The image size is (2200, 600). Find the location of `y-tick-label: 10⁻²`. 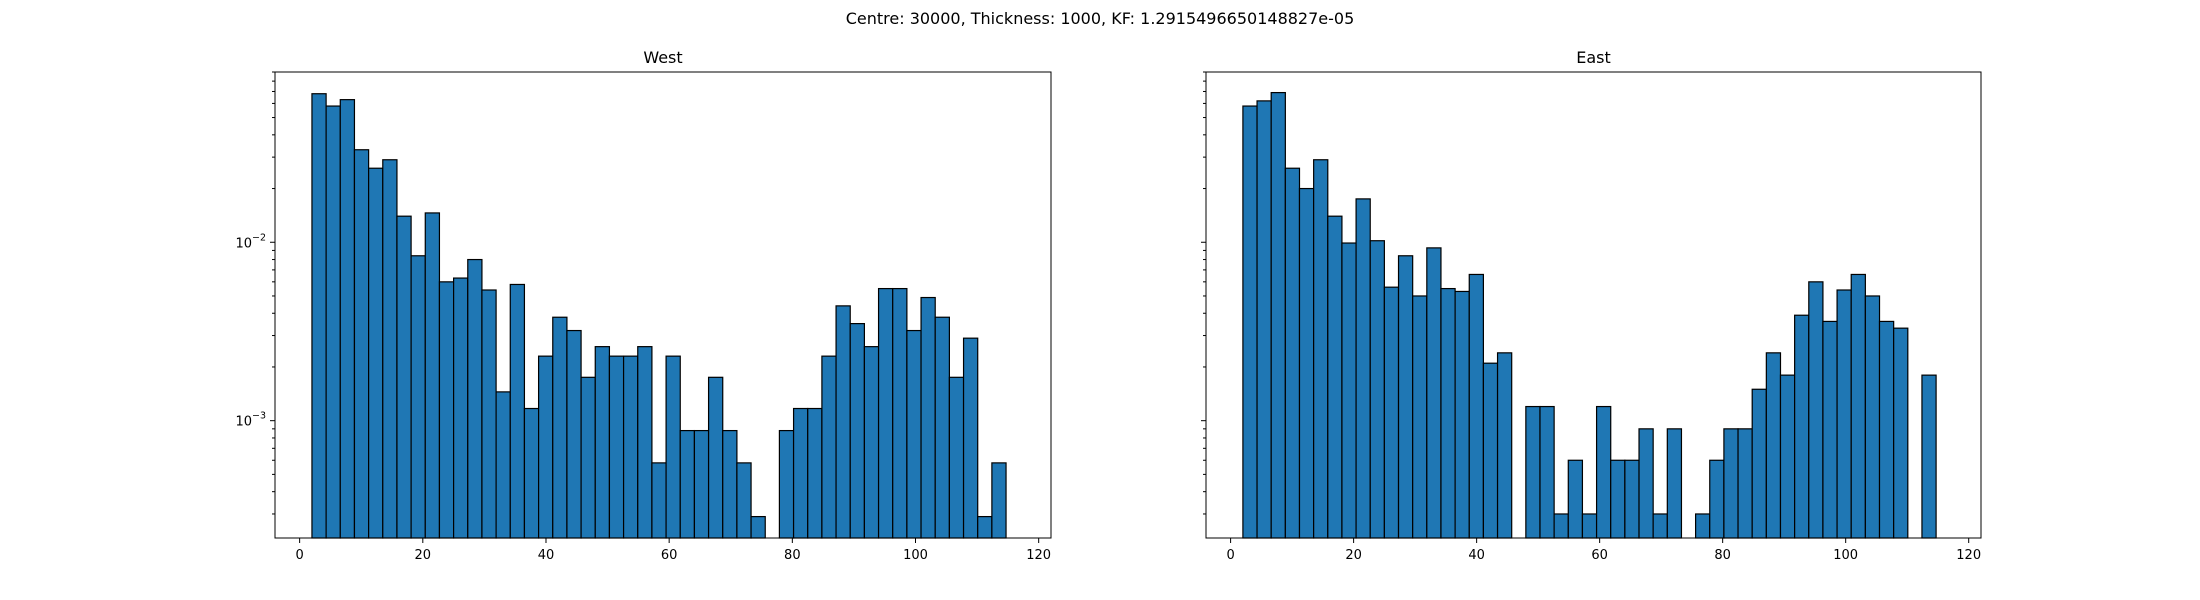

y-tick-label: 10⁻² is located at coordinates (250, 241).